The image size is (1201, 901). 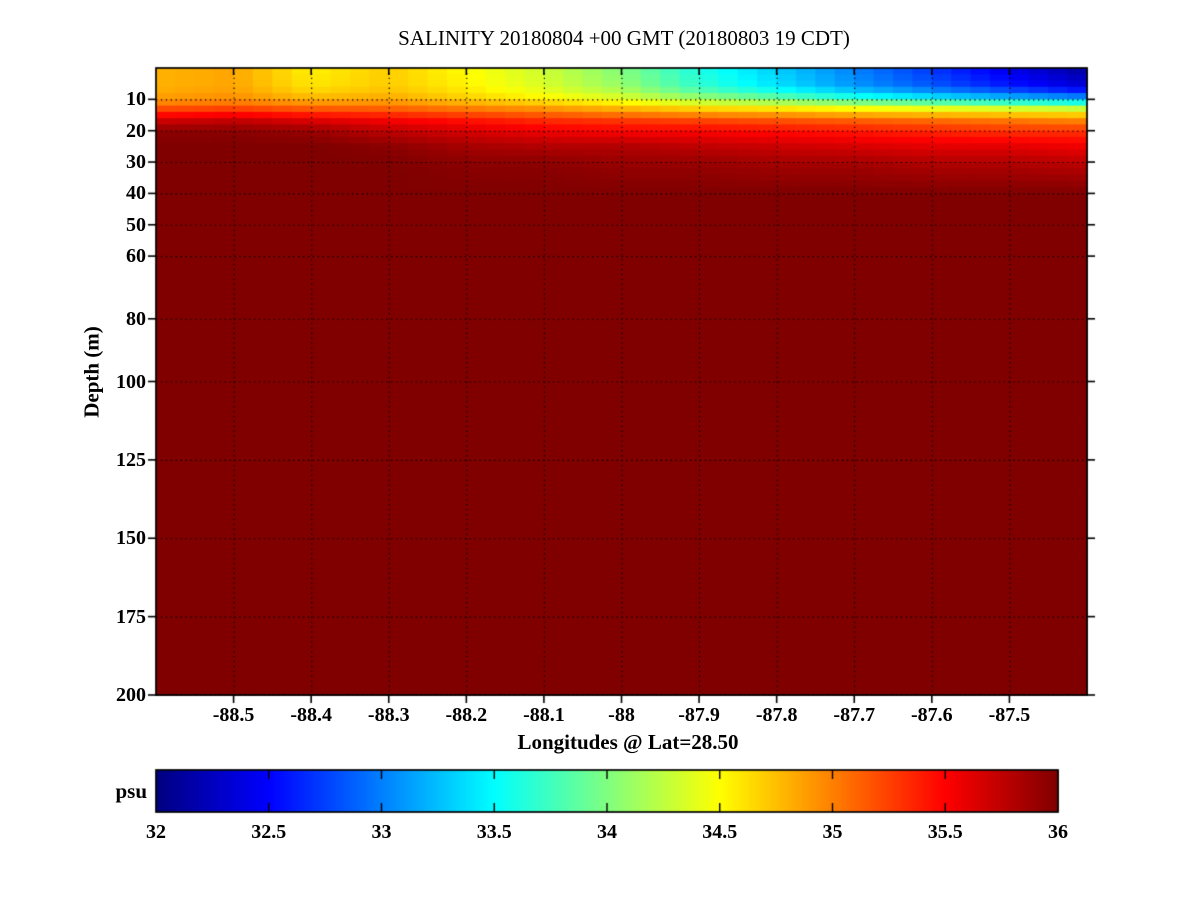 What do you see at coordinates (131, 616) in the screenshot?
I see `y-tick-label: 175` at bounding box center [131, 616].